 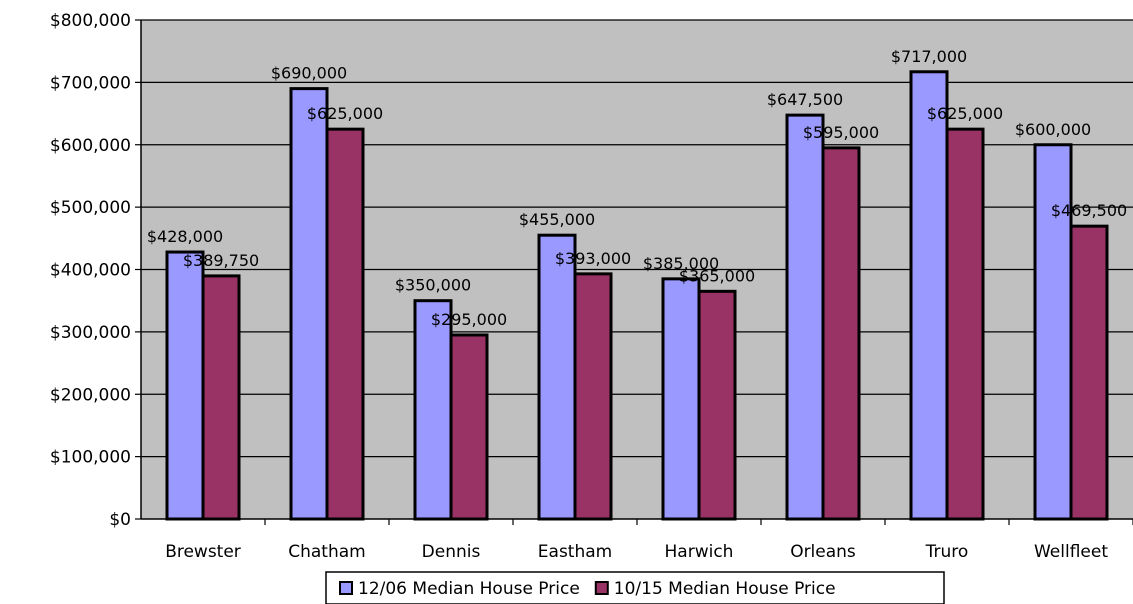 I want to click on y-tick-label: $600,000, so click(x=90, y=146).